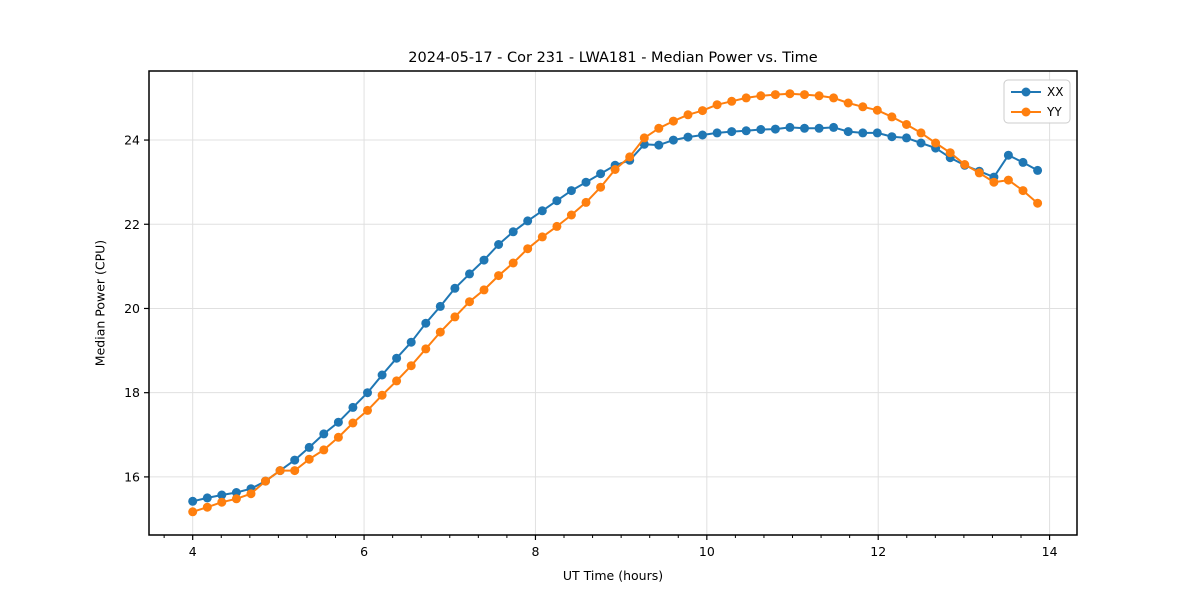 Image resolution: width=1200 pixels, height=600 pixels. I want to click on x-tick-label: 6, so click(364, 551).